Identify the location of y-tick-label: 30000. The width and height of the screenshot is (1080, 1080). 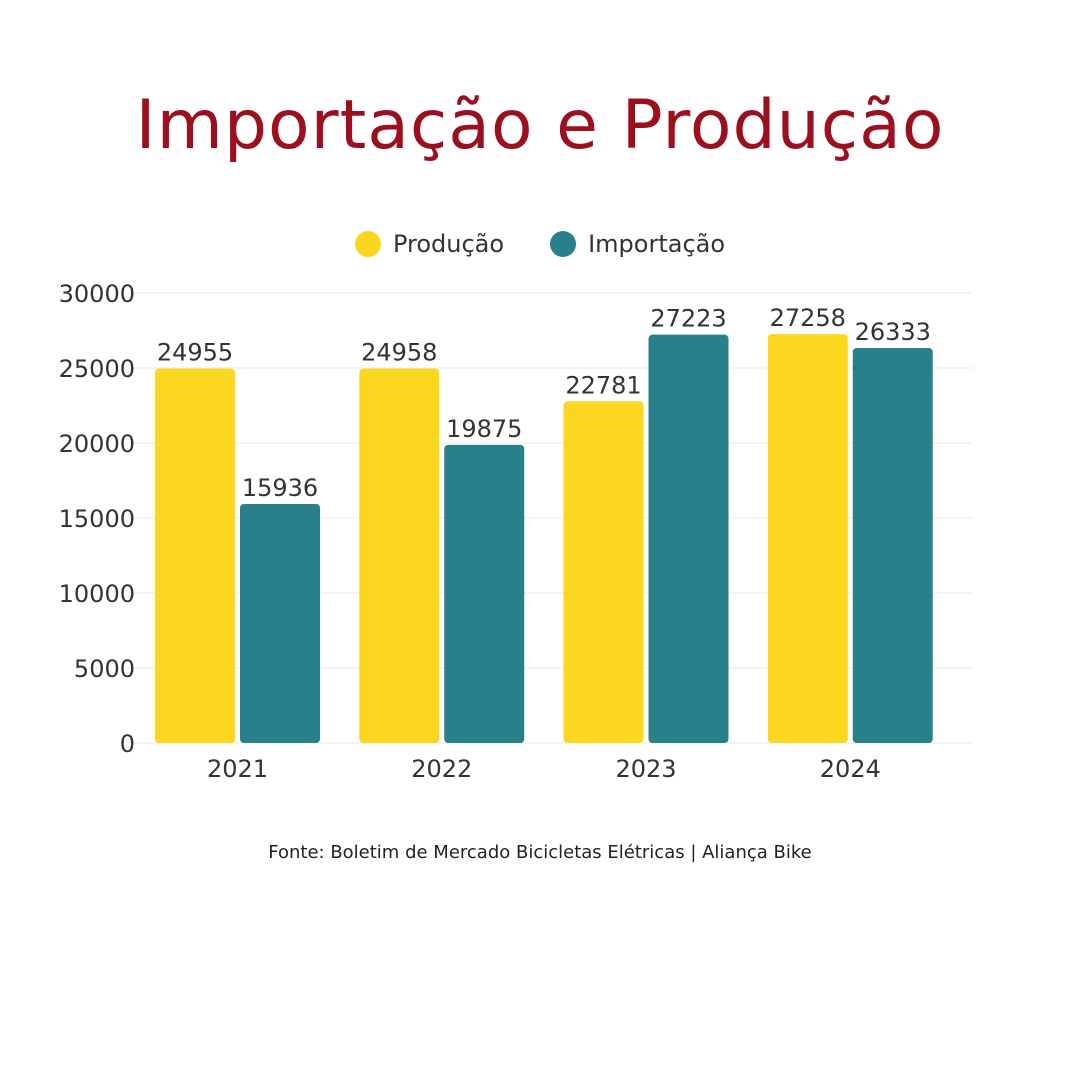
(97, 294).